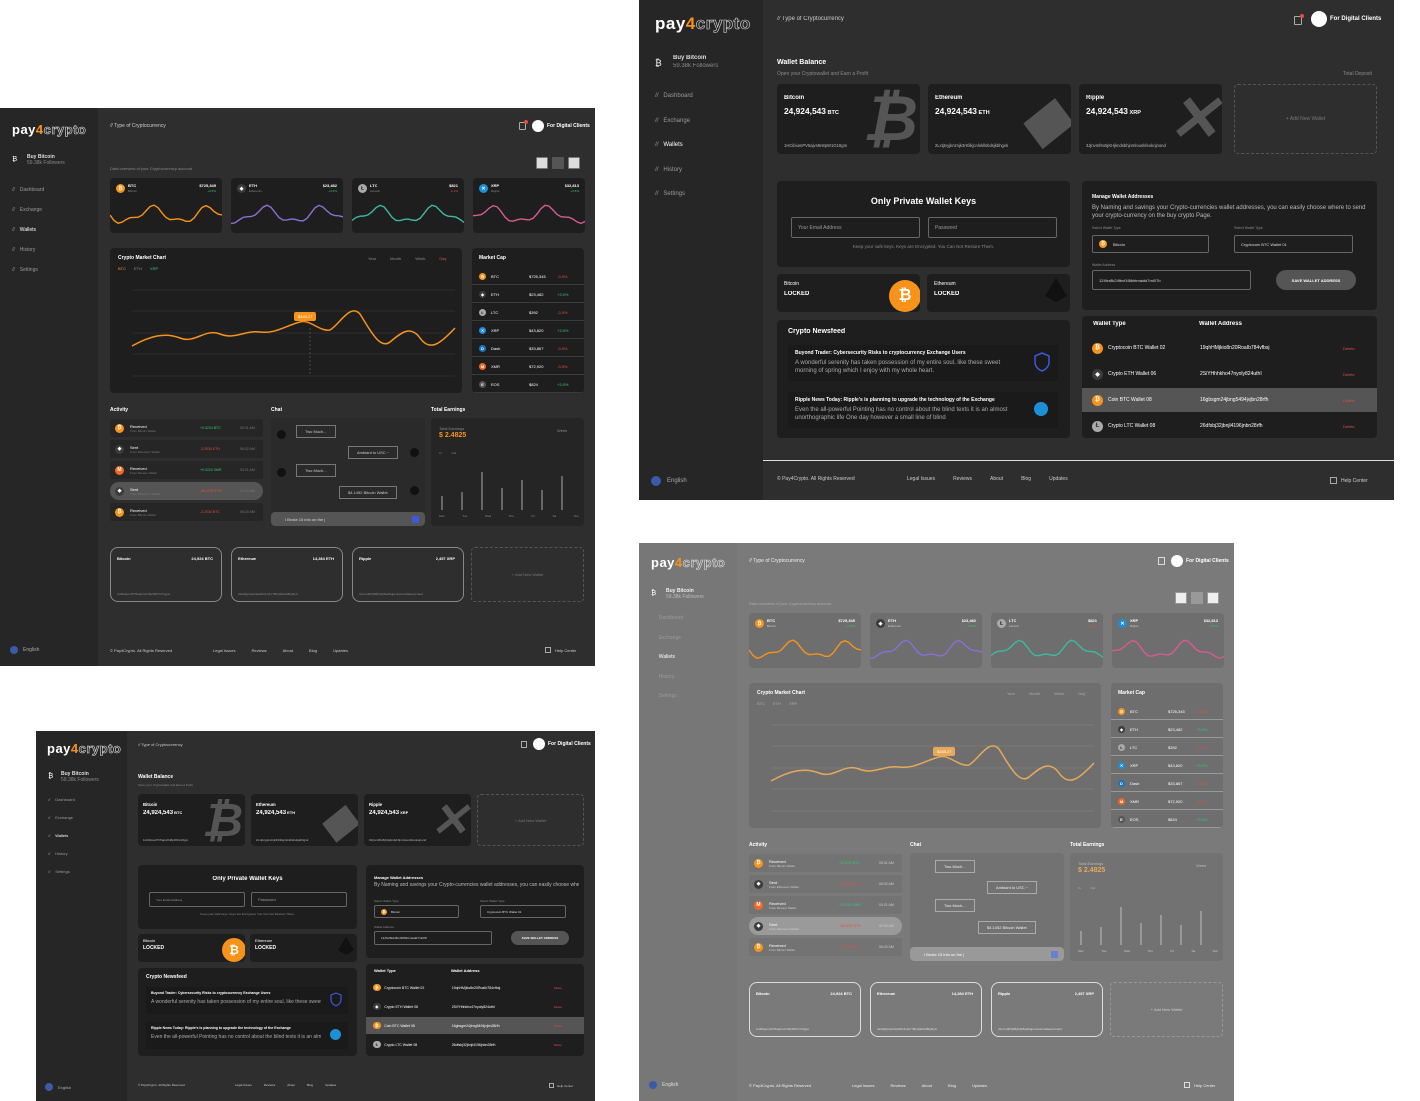 This screenshot has width=1420, height=1101. What do you see at coordinates (25, 270) in the screenshot?
I see `sidebar-item-settings: //Settings` at bounding box center [25, 270].